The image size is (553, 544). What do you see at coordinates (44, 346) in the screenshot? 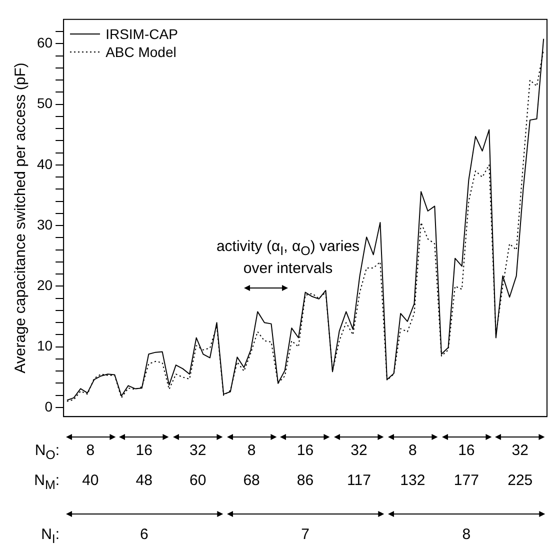
I see `y-tick-label: 10` at bounding box center [44, 346].